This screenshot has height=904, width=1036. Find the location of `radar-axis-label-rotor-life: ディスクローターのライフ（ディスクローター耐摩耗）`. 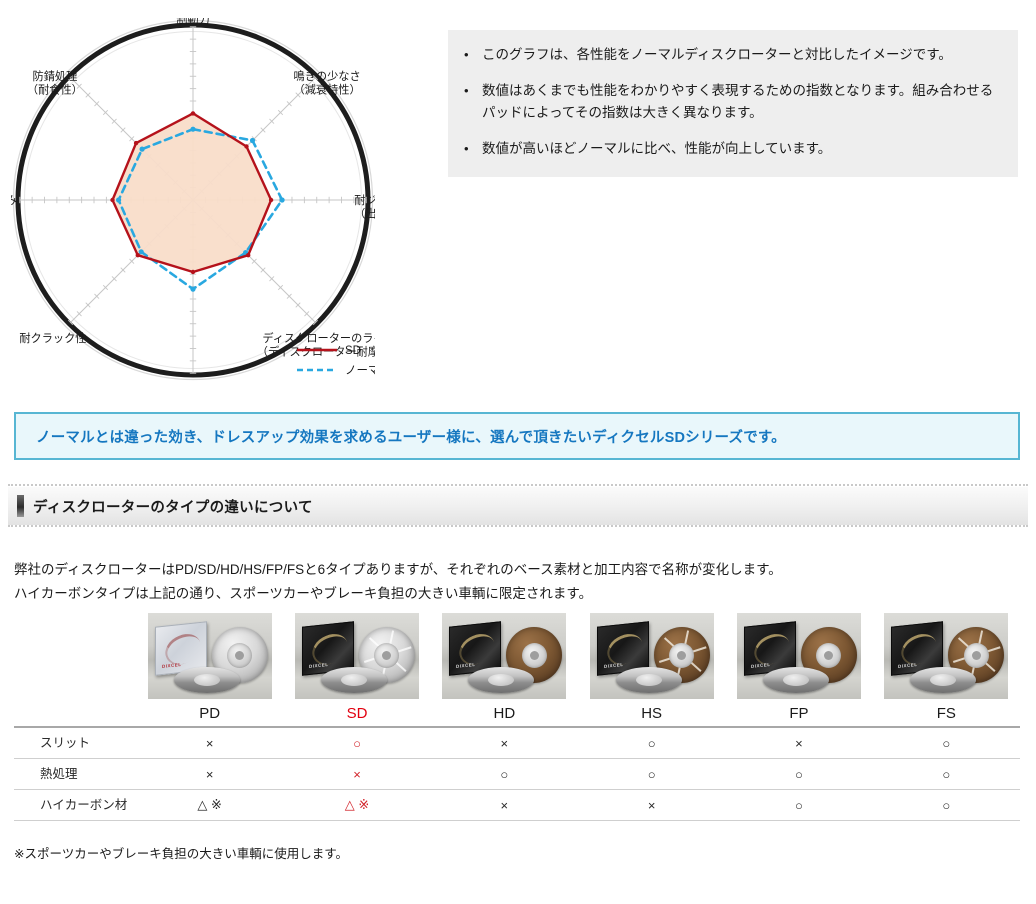

radar-axis-label-rotor-life: ディスクローターのライフ（ディスクローター耐摩耗） is located at coordinates (316, 345).